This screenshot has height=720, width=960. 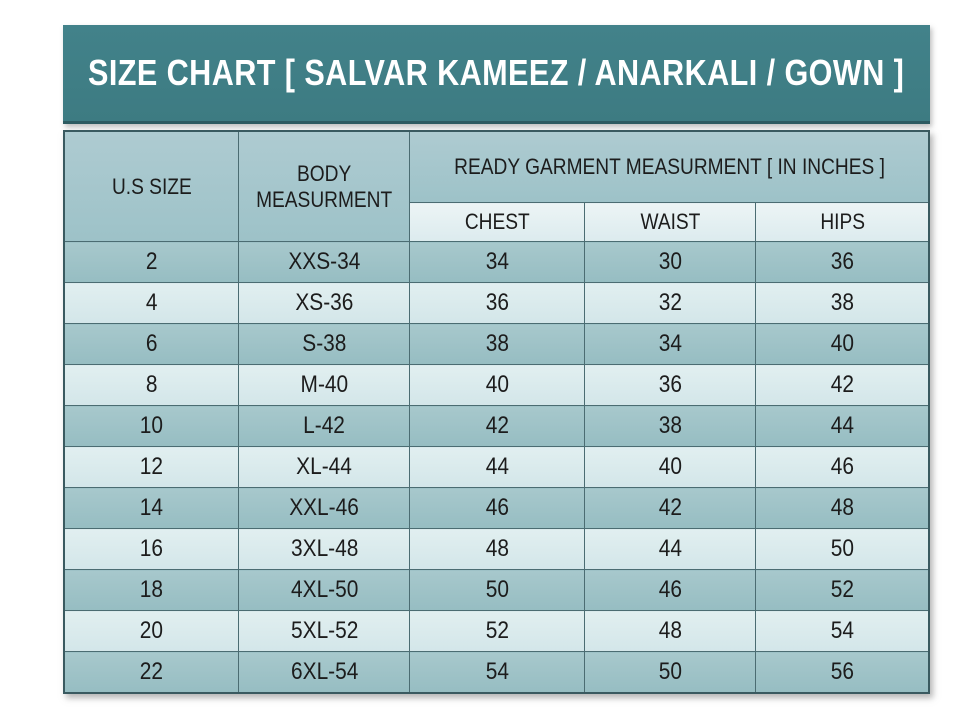 I want to click on cell-value: 5XL-52, so click(x=324, y=630).